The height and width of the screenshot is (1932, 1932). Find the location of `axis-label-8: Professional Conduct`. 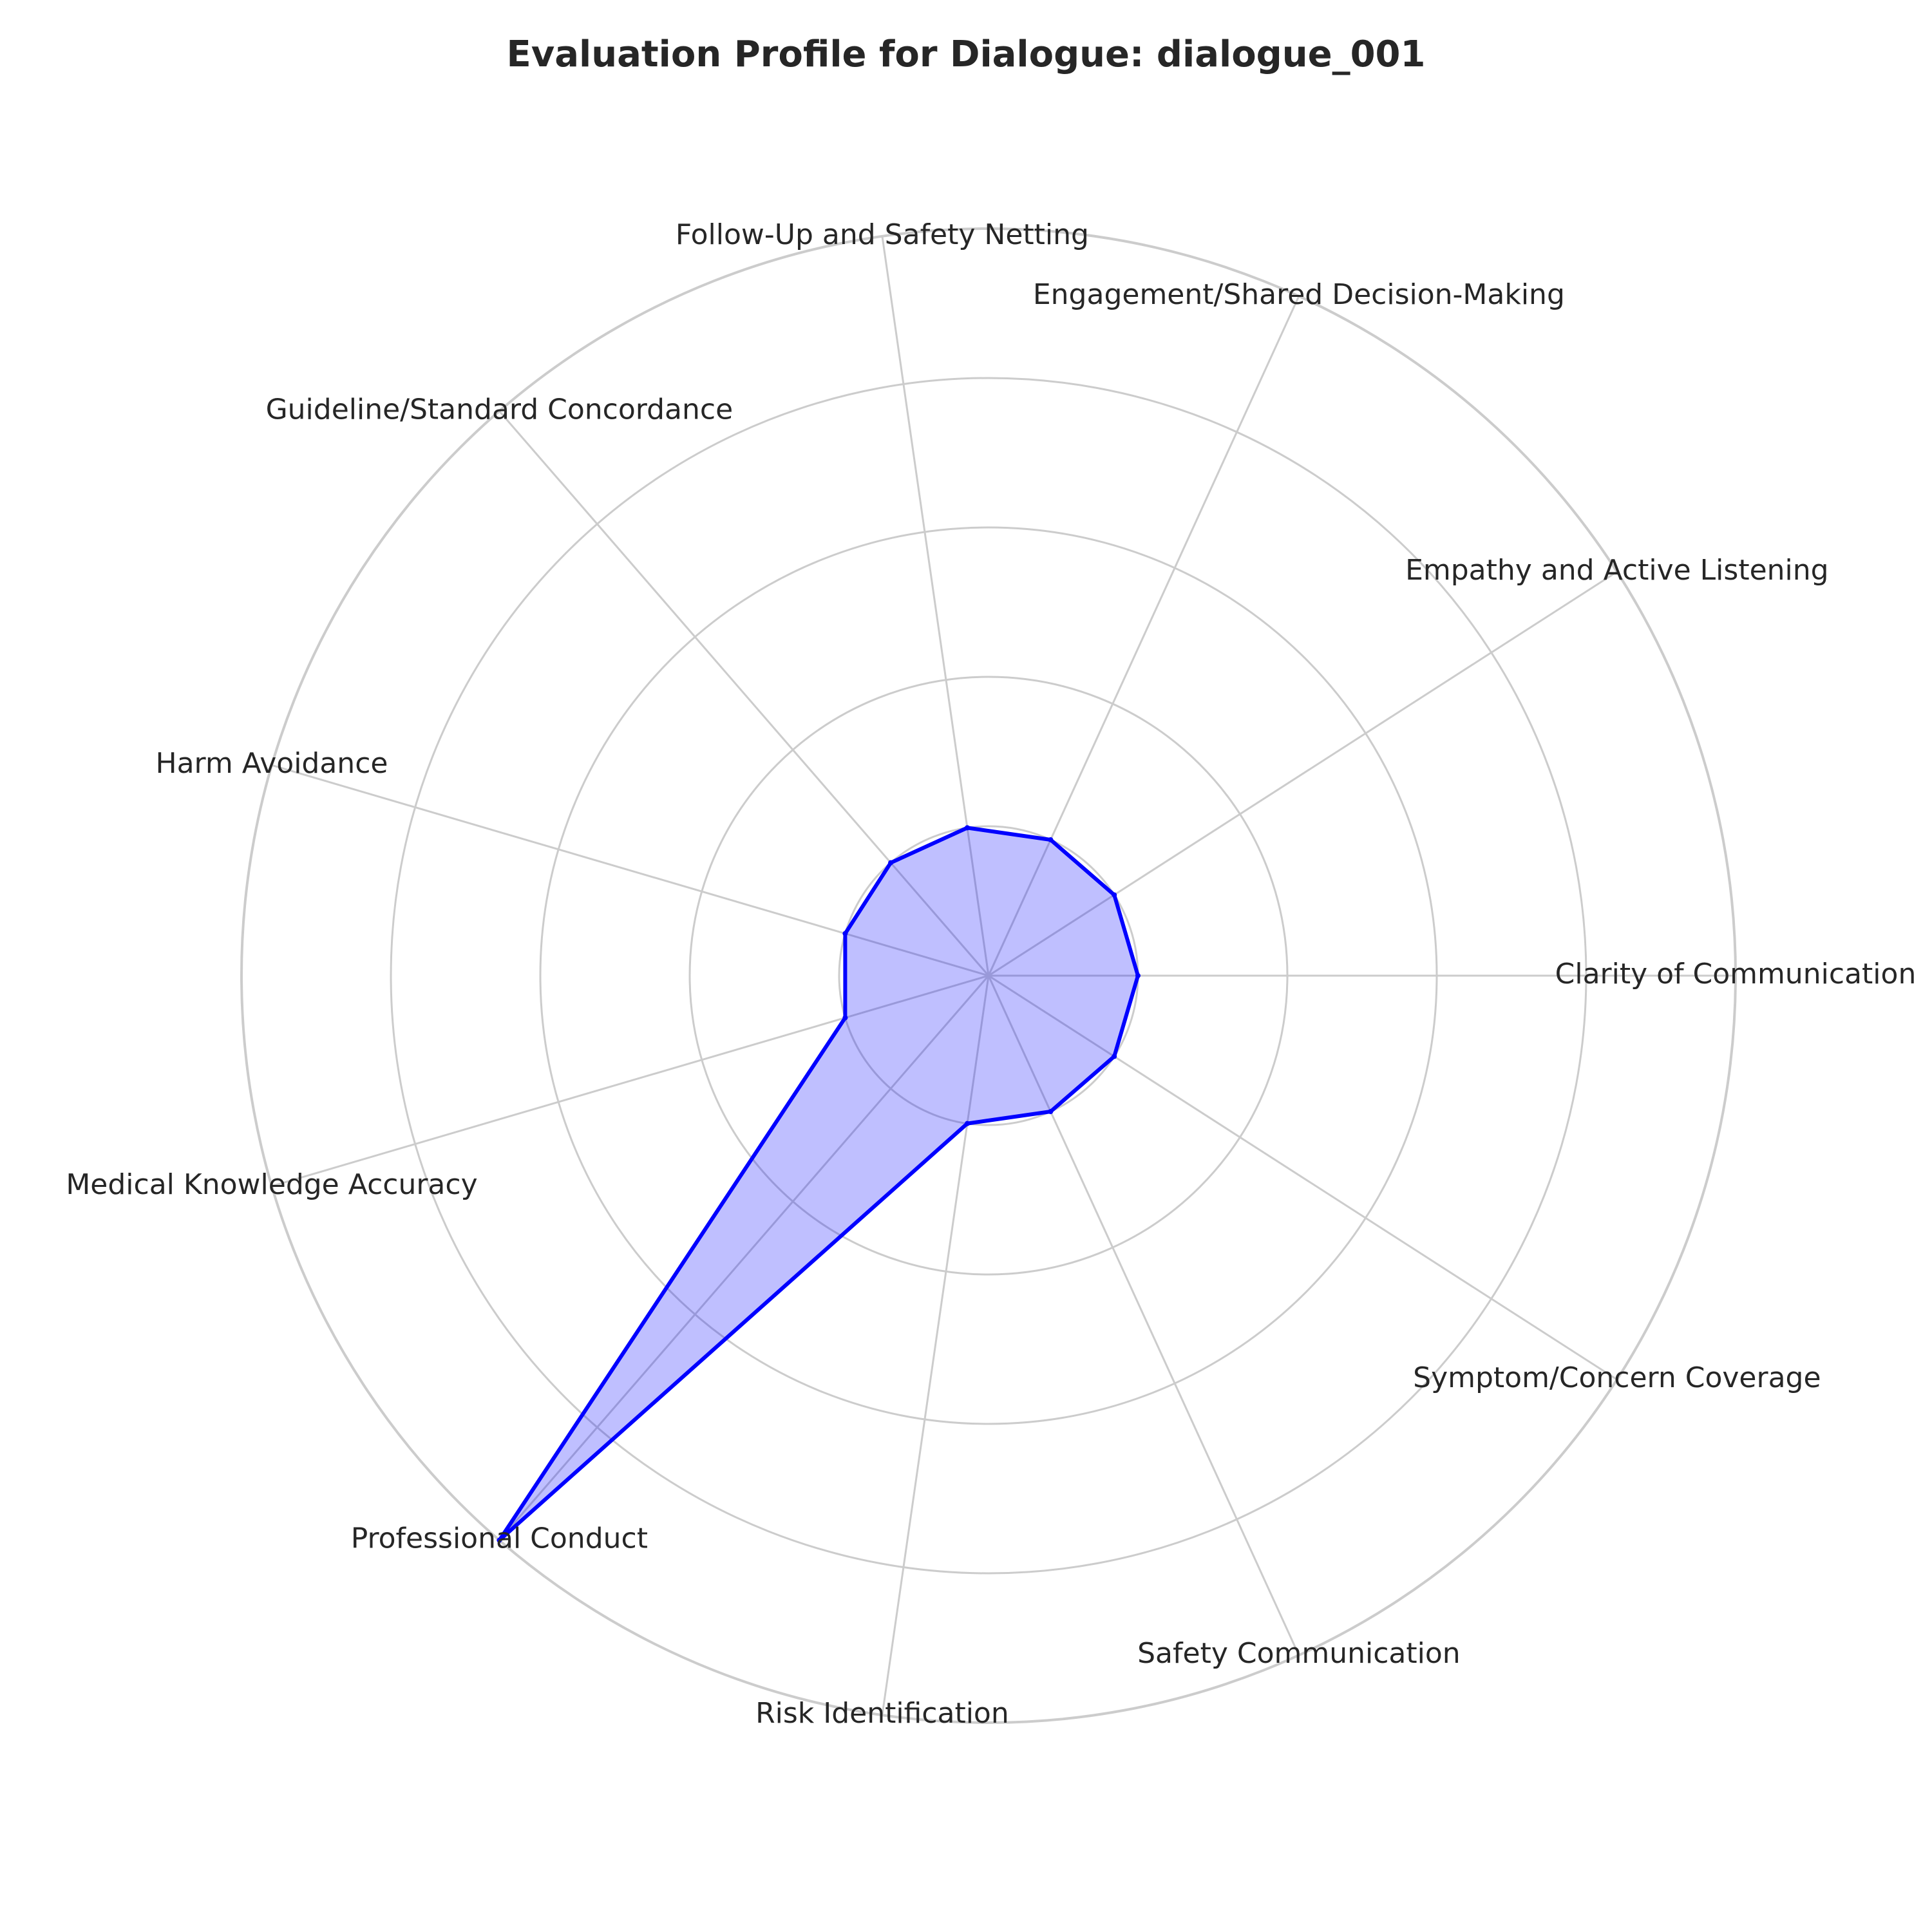

axis-label-8: Professional Conduct is located at coordinates (499, 1539).